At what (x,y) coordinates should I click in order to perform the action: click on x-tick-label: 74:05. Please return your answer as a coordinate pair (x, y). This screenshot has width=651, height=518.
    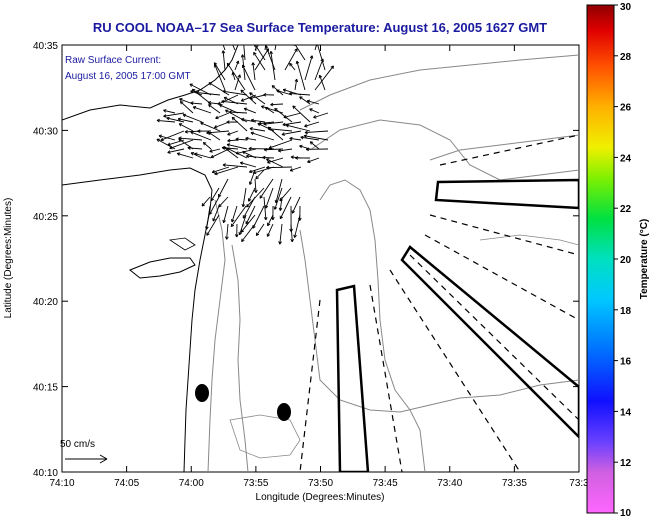
    Looking at the image, I should click on (126, 483).